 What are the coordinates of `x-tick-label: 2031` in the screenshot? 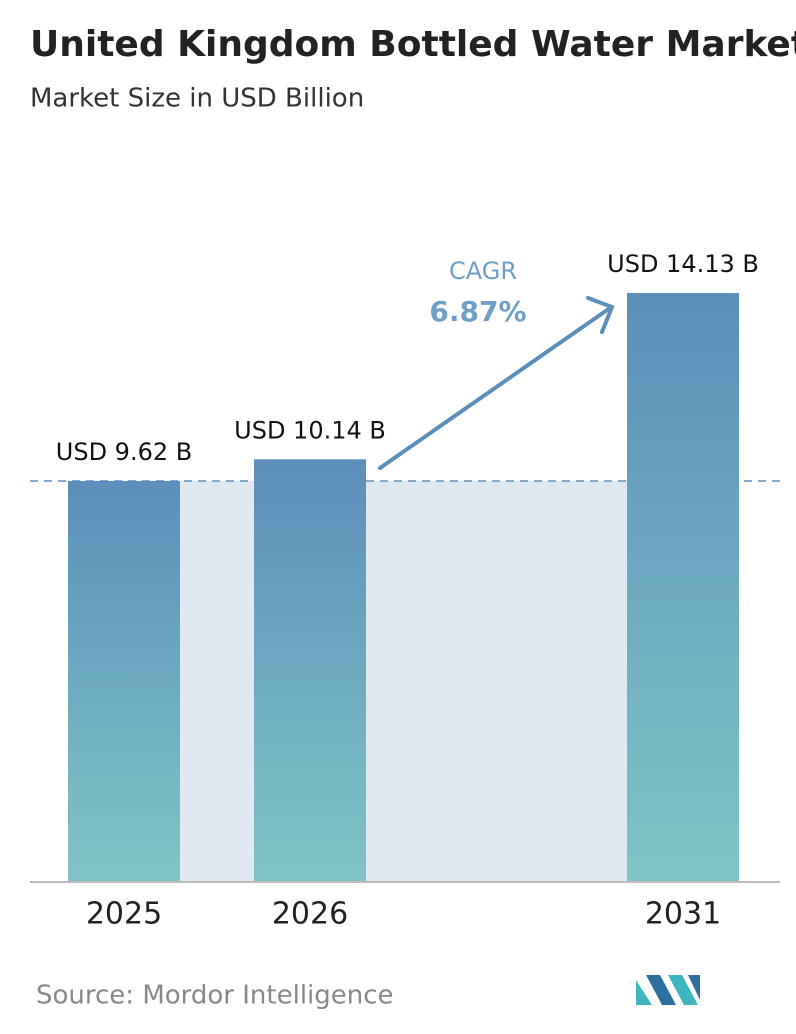 It's located at (683, 914).